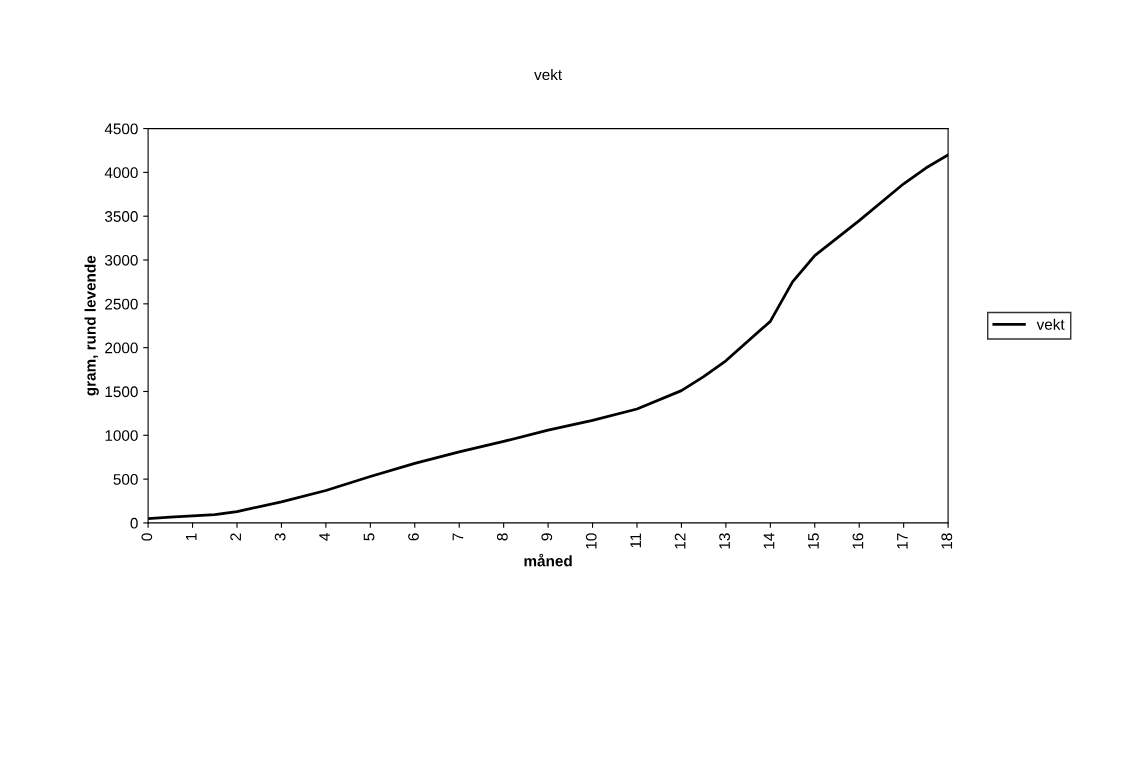 The image size is (1122, 784). What do you see at coordinates (813, 541) in the screenshot?
I see `x-tick-label: 15` at bounding box center [813, 541].